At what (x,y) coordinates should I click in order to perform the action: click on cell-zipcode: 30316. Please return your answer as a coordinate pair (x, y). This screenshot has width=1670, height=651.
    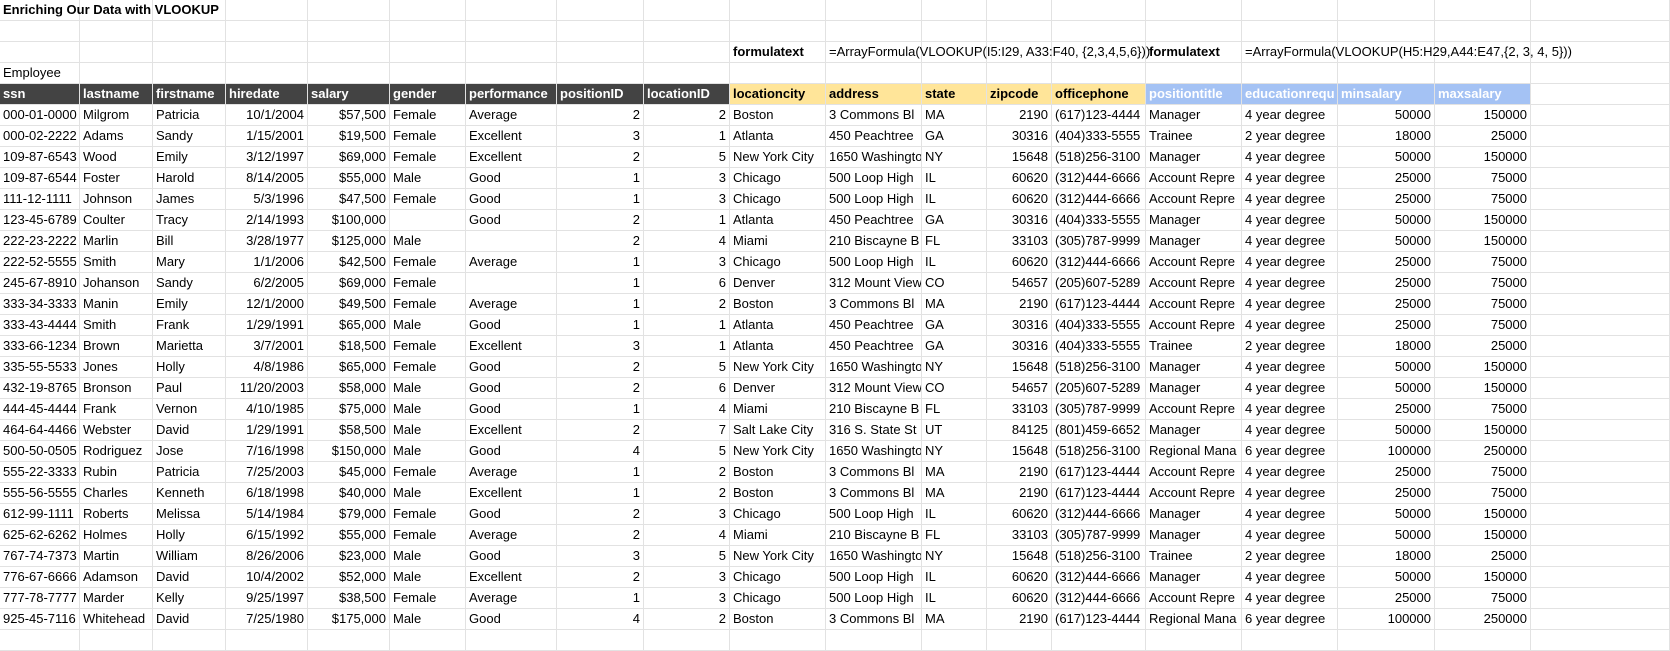
    Looking at the image, I should click on (1019, 346).